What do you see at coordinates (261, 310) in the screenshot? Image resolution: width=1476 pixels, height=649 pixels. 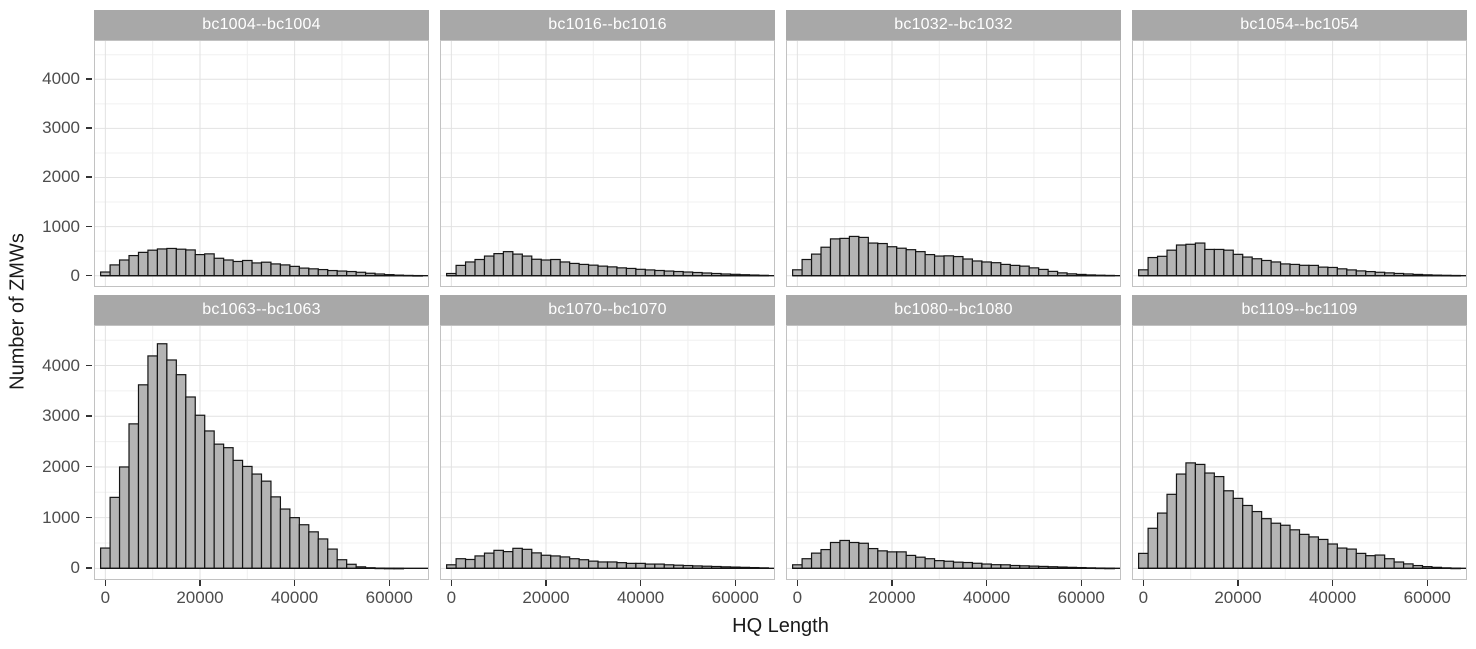 I see `facet-strip: bc1063--bc1063` at bounding box center [261, 310].